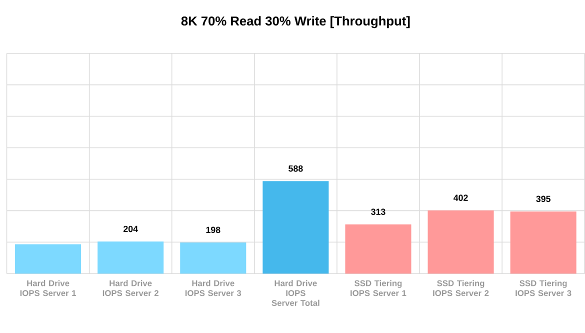  I want to click on data-label: 395, so click(543, 199).